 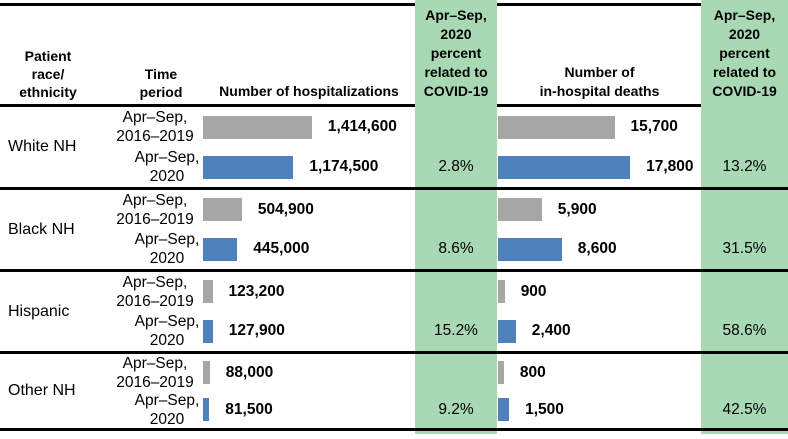 What do you see at coordinates (394, 292) in the screenshot?
I see `prior-period-row: Apr–Sep, 2016–2019 123,200 900` at bounding box center [394, 292].